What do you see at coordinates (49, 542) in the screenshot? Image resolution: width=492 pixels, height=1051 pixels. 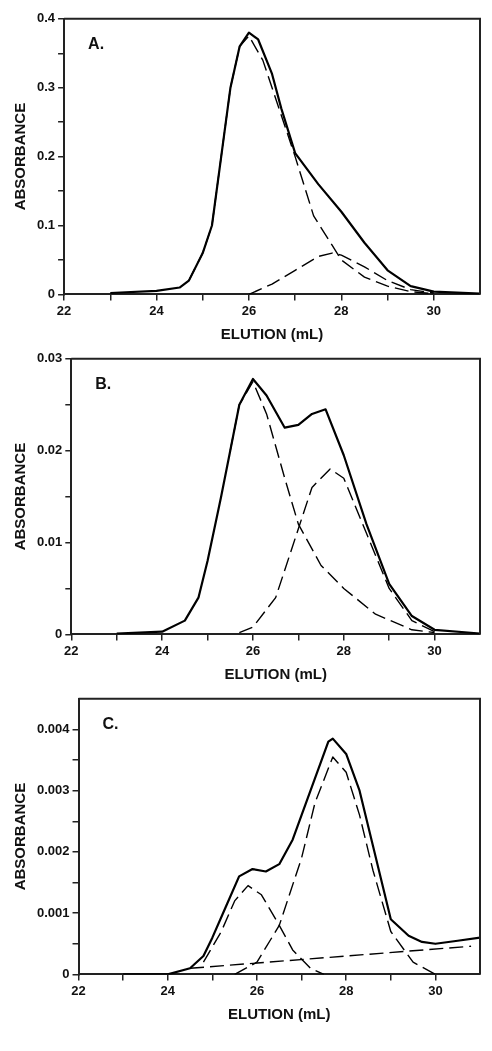 I see `y-tick-label: 0.01` at bounding box center [49, 542].